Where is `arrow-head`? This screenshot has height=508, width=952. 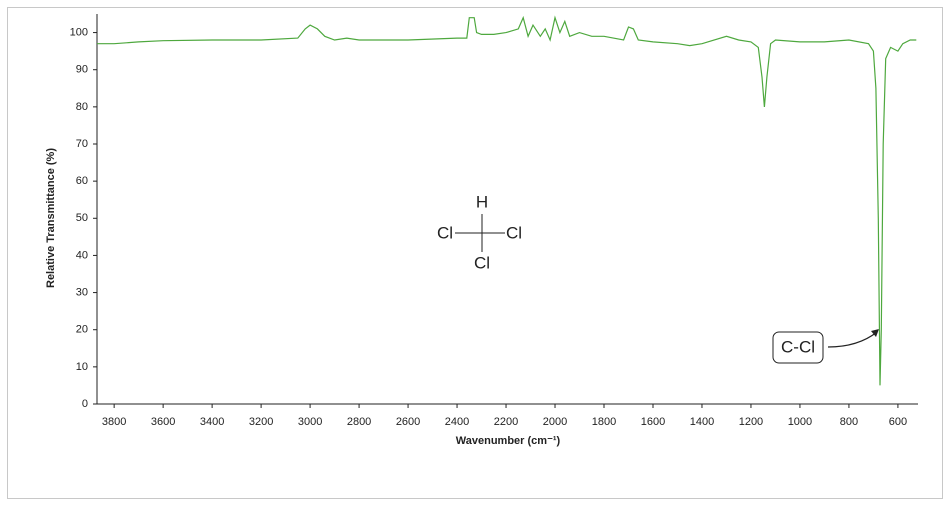 arrow-head is located at coordinates (875, 333).